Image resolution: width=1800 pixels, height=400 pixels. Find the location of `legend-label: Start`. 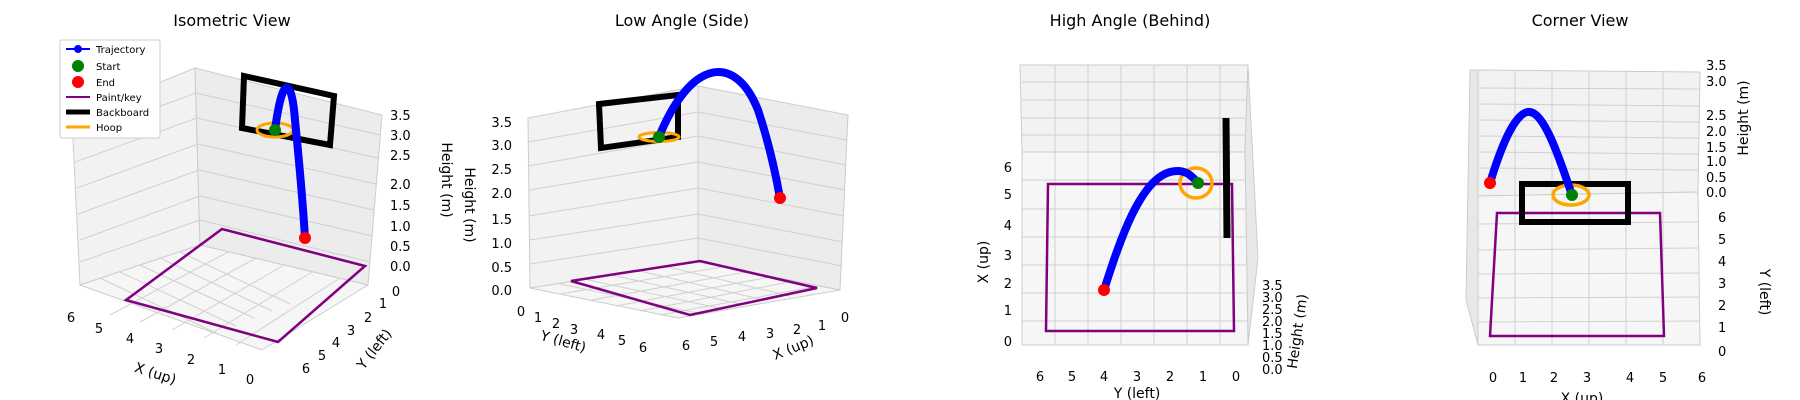

legend-label: Start is located at coordinates (108, 67).